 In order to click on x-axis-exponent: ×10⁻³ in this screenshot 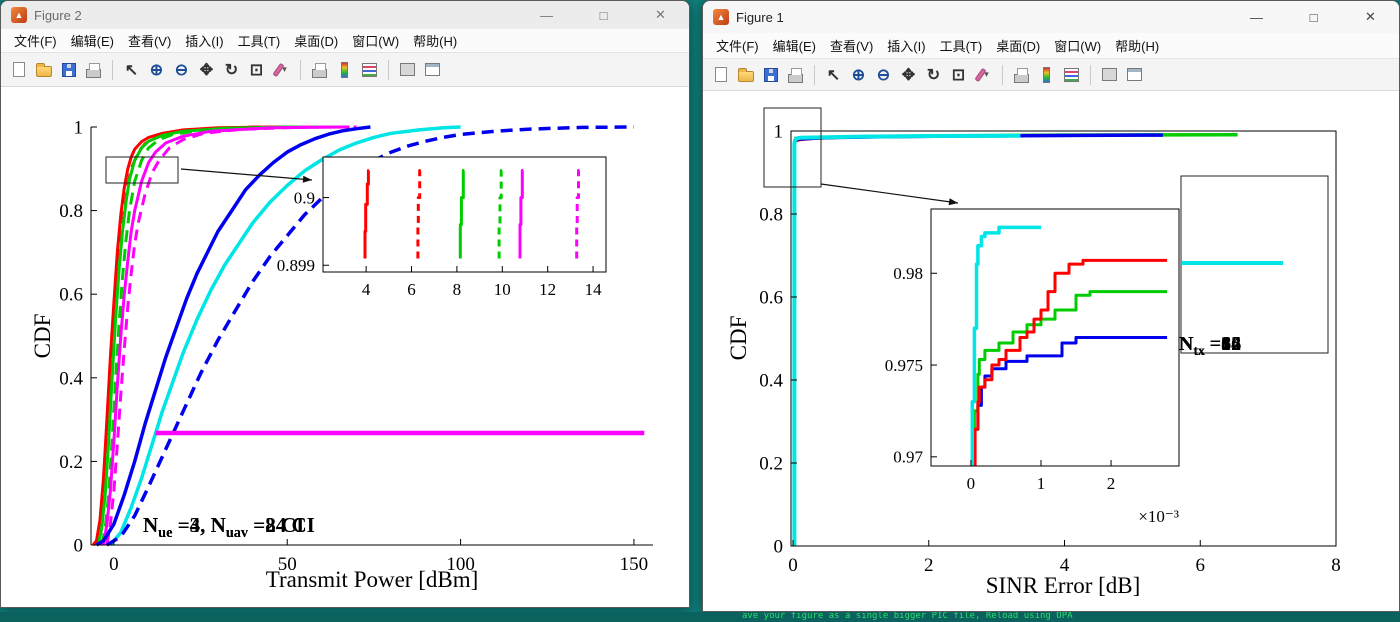, I will do `click(1158, 516)`.